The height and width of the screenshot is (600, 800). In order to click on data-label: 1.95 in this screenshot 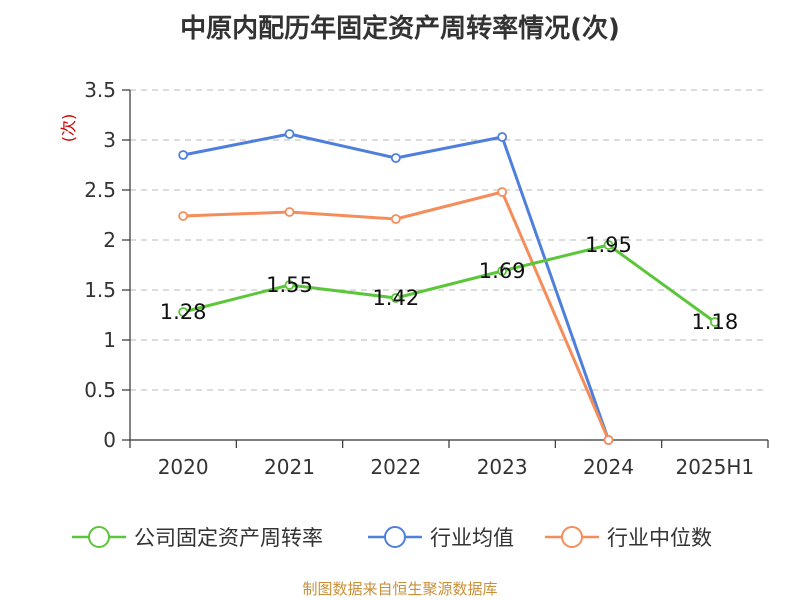, I will do `click(608, 245)`.